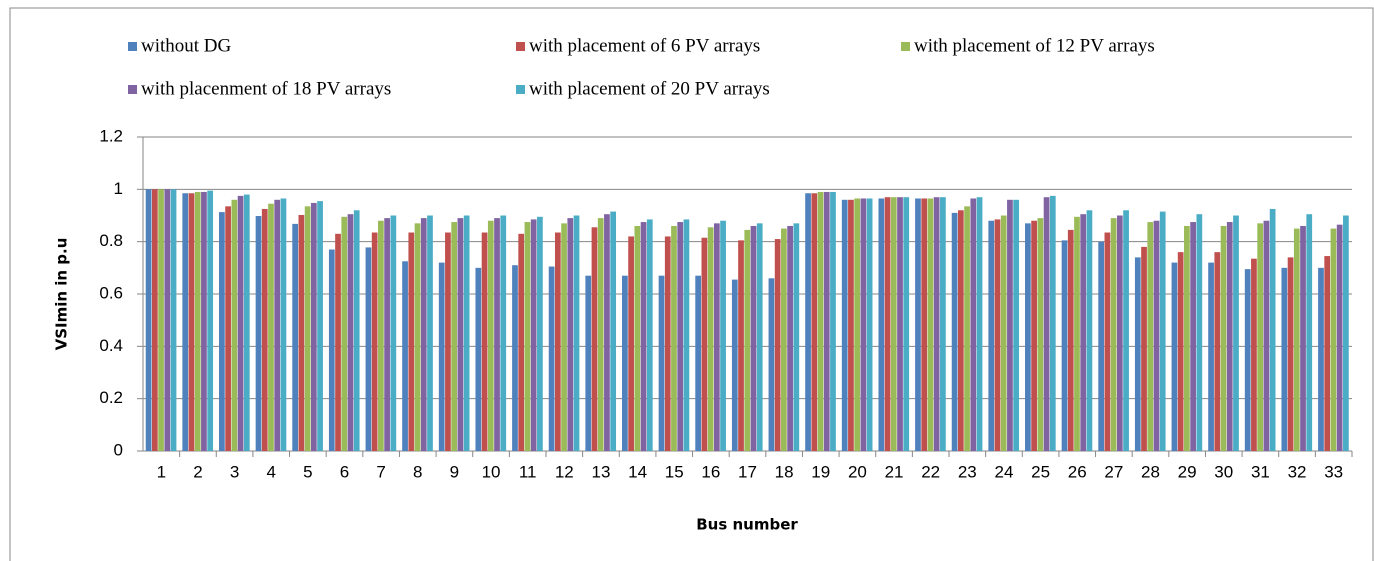 The image size is (1374, 561). I want to click on x-tick-label: 19, so click(820, 471).